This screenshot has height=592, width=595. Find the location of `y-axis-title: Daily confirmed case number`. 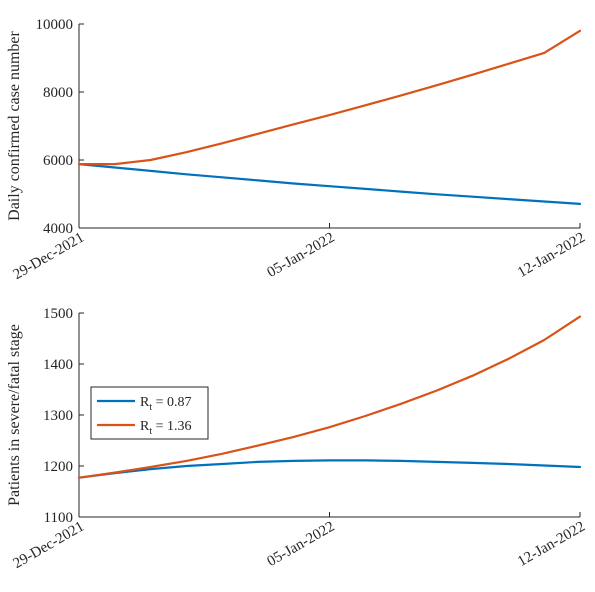

y-axis-title: Daily confirmed case number is located at coordinates (14, 125).